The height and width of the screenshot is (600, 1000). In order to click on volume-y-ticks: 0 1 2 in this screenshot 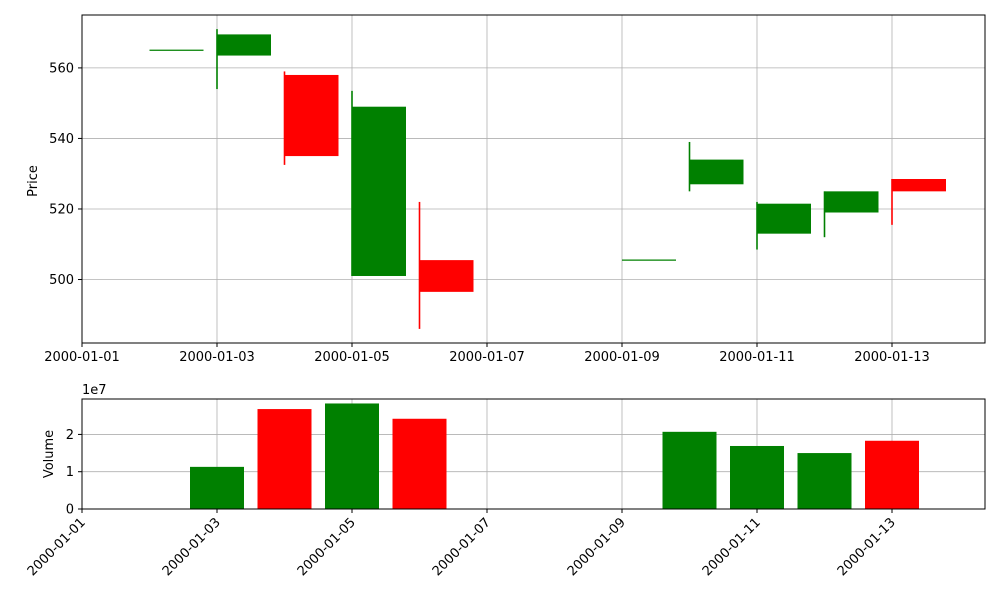, I will do `click(74, 473)`.